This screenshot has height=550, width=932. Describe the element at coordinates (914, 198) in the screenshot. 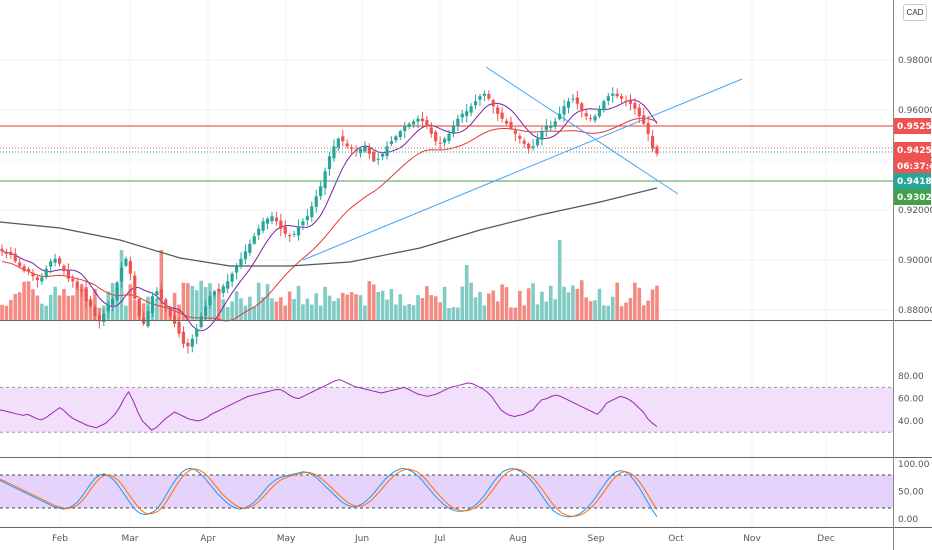

I see `price-tag-text: 0.93027` at that location.